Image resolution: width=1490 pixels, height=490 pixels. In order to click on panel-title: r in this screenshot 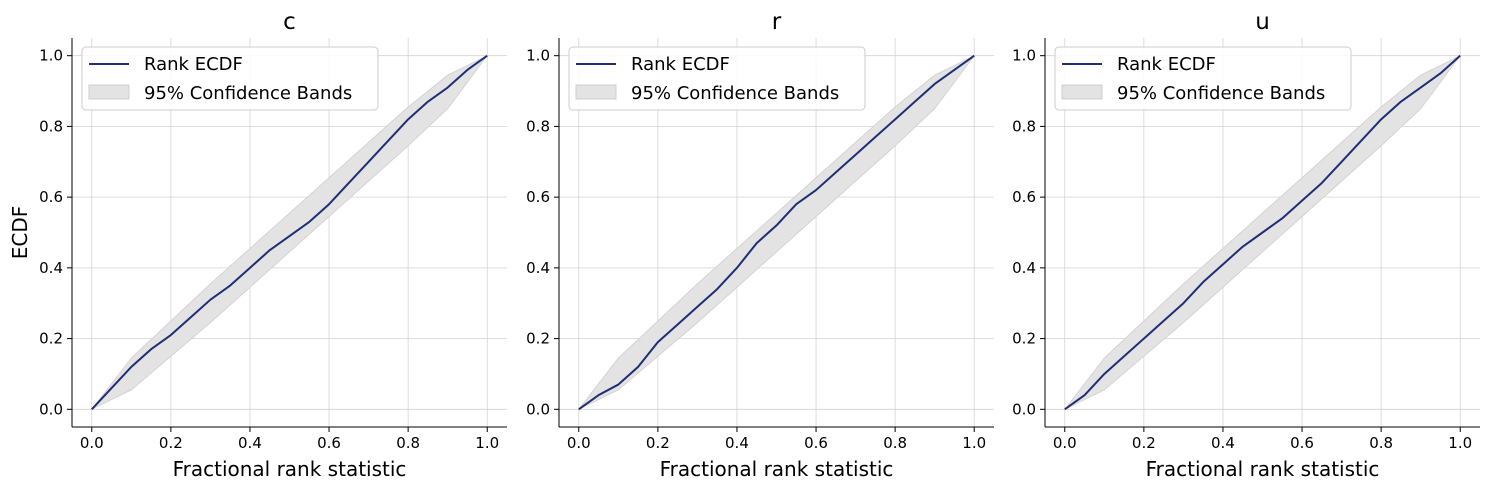, I will do `click(777, 22)`.